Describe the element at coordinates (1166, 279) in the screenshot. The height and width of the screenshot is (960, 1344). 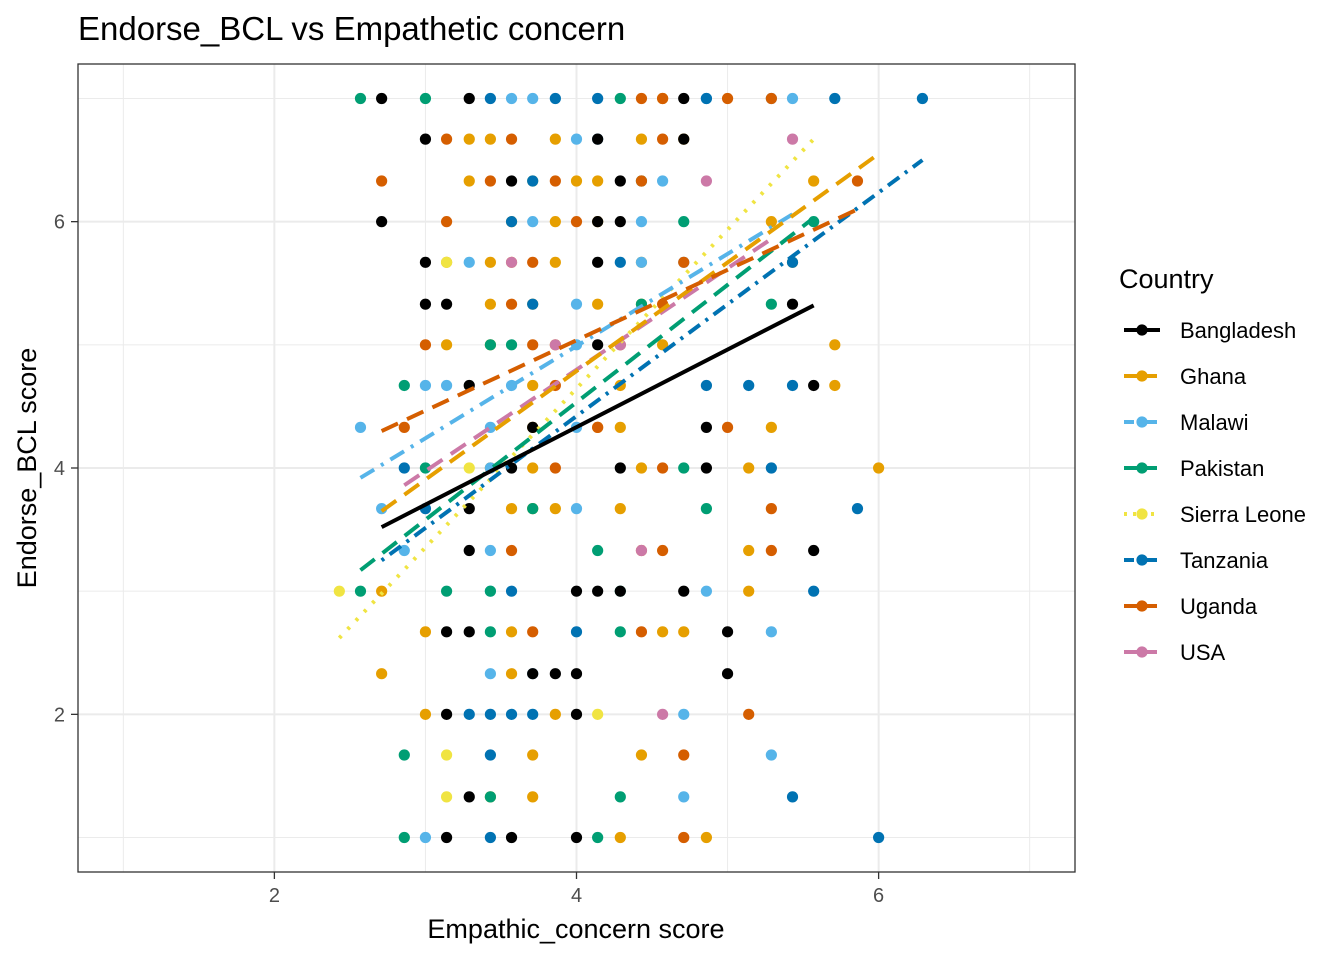
I see `legend-title: Country` at that location.